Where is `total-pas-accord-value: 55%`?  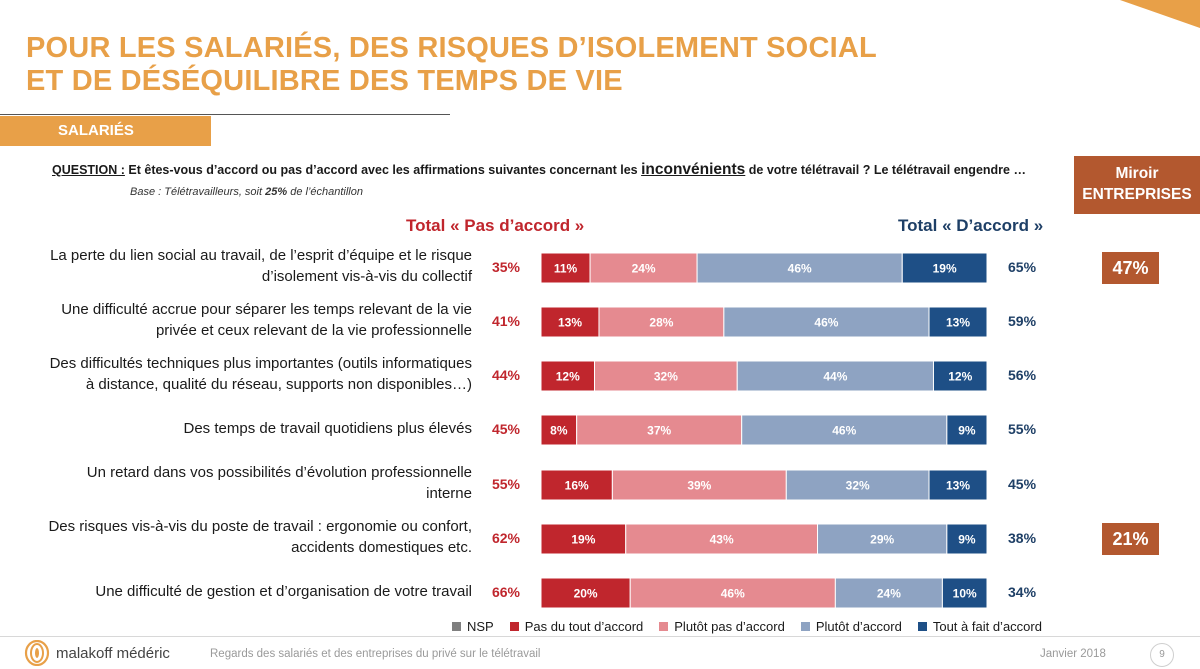
total-pas-accord-value: 55% is located at coordinates (505, 484).